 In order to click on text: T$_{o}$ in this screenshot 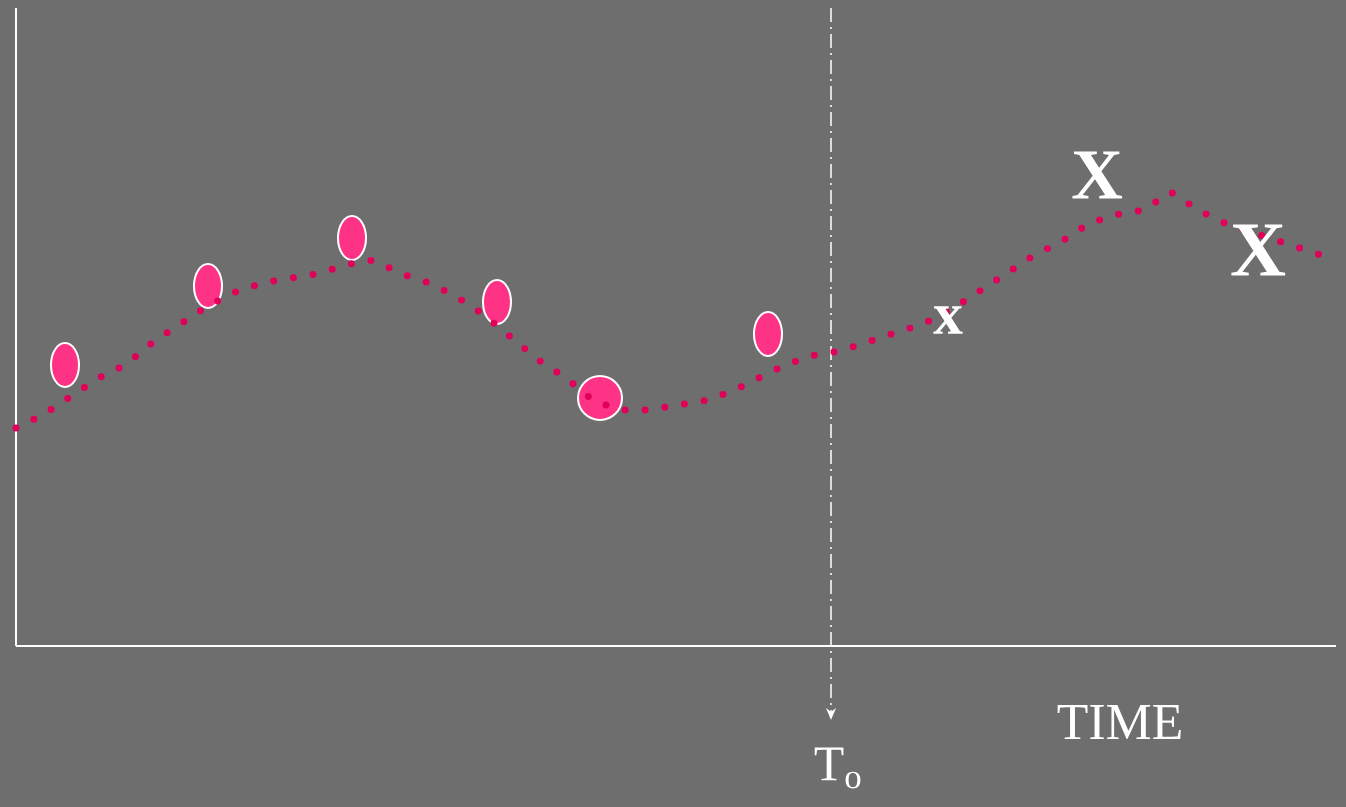, I will do `click(837, 768)`.